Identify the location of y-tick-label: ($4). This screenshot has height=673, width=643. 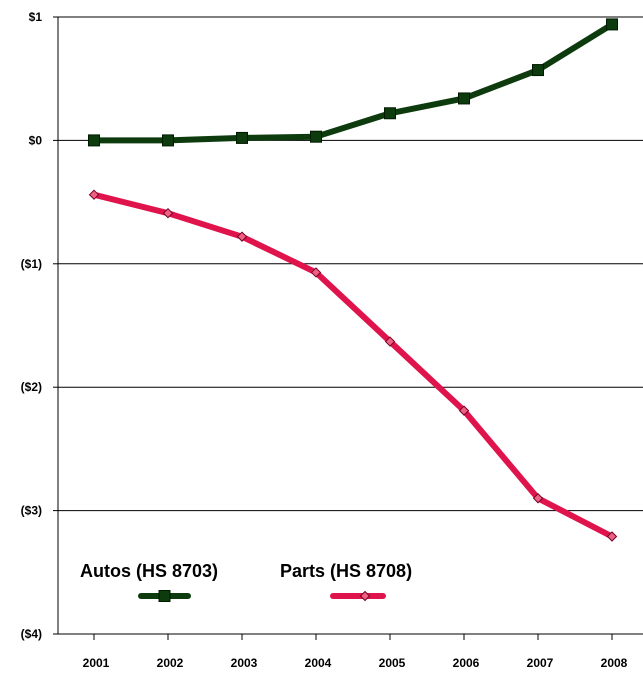
(31, 634).